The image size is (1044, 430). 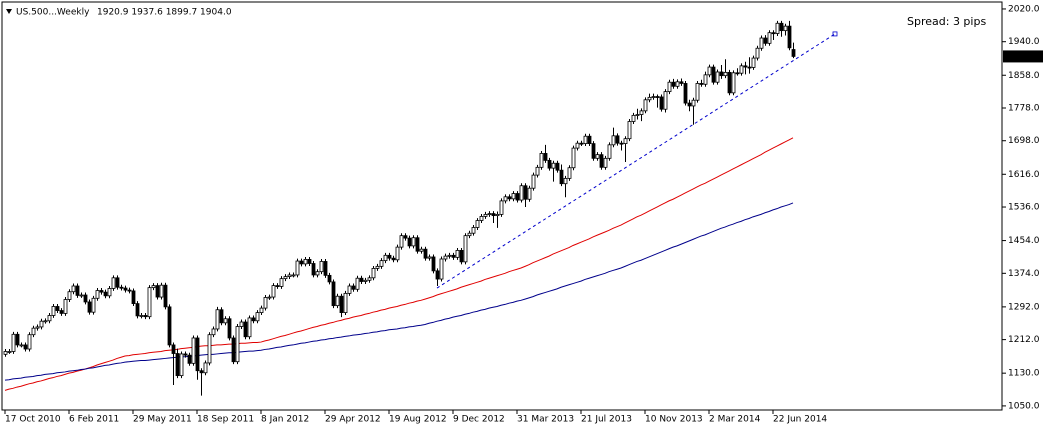 What do you see at coordinates (164, 13) in the screenshot?
I see `ohlc-readout: 1920.9 1937.6 1899.7 1904.0` at bounding box center [164, 13].